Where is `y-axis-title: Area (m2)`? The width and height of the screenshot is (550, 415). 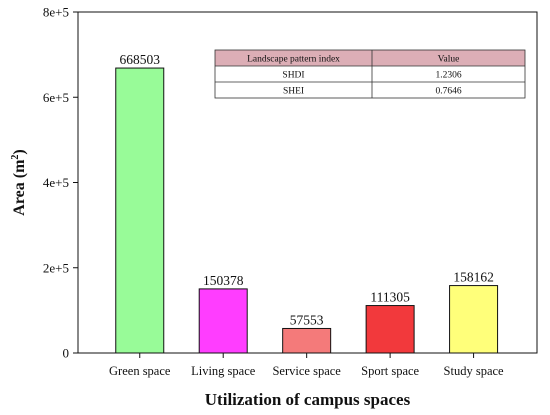
y-axis-title: Area (m2) is located at coordinates (19, 182).